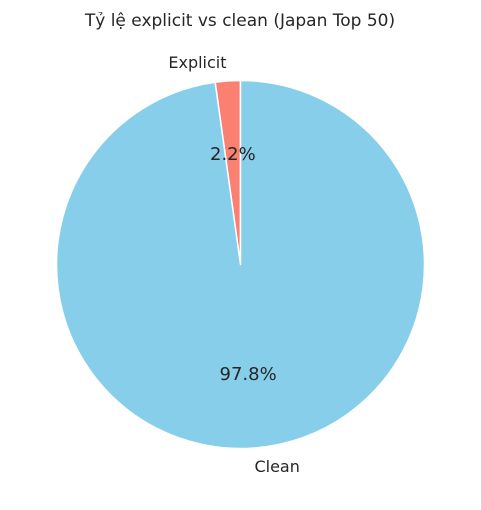 This screenshot has width=481, height=510. I want to click on slice-label-clean: Clean, so click(276, 466).